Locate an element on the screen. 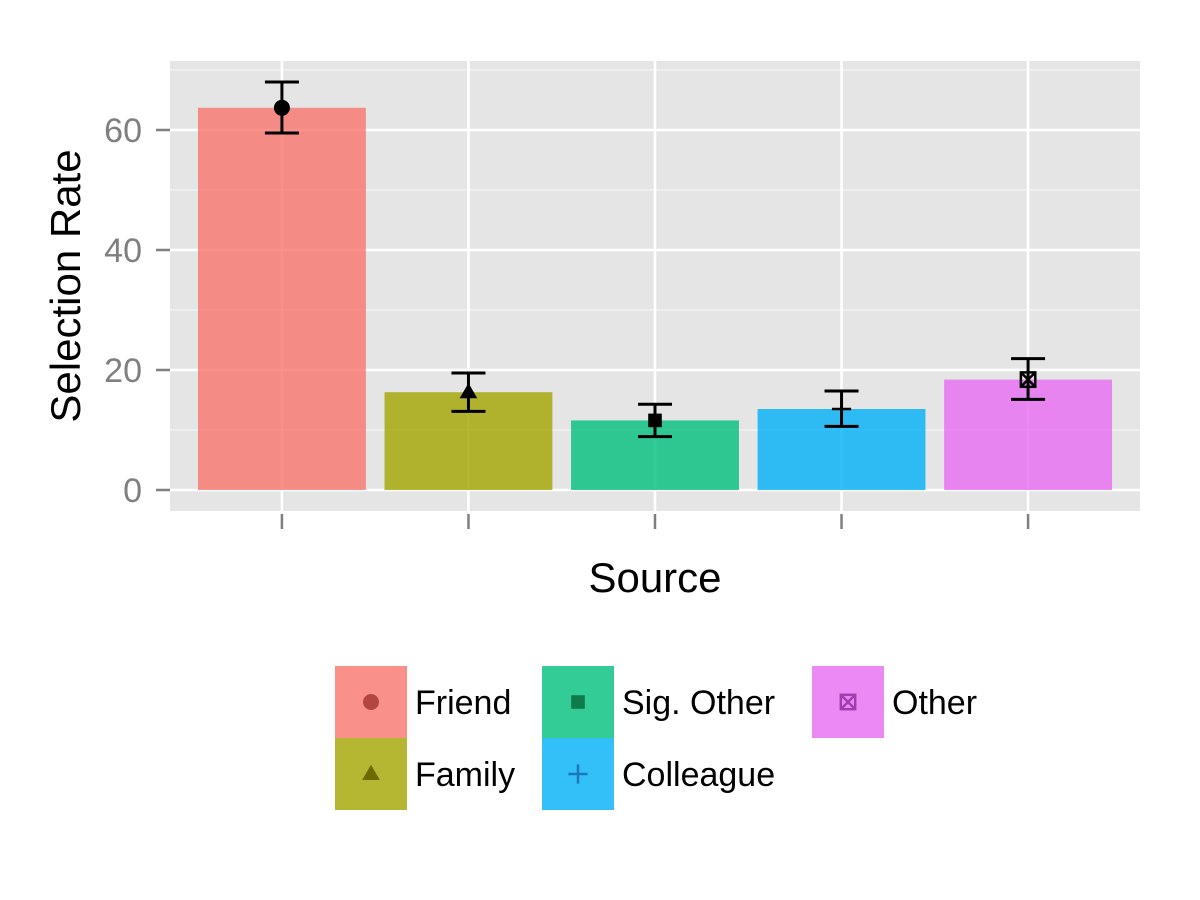 The width and height of the screenshot is (1200, 900). legend-label: Other is located at coordinates (934, 703).